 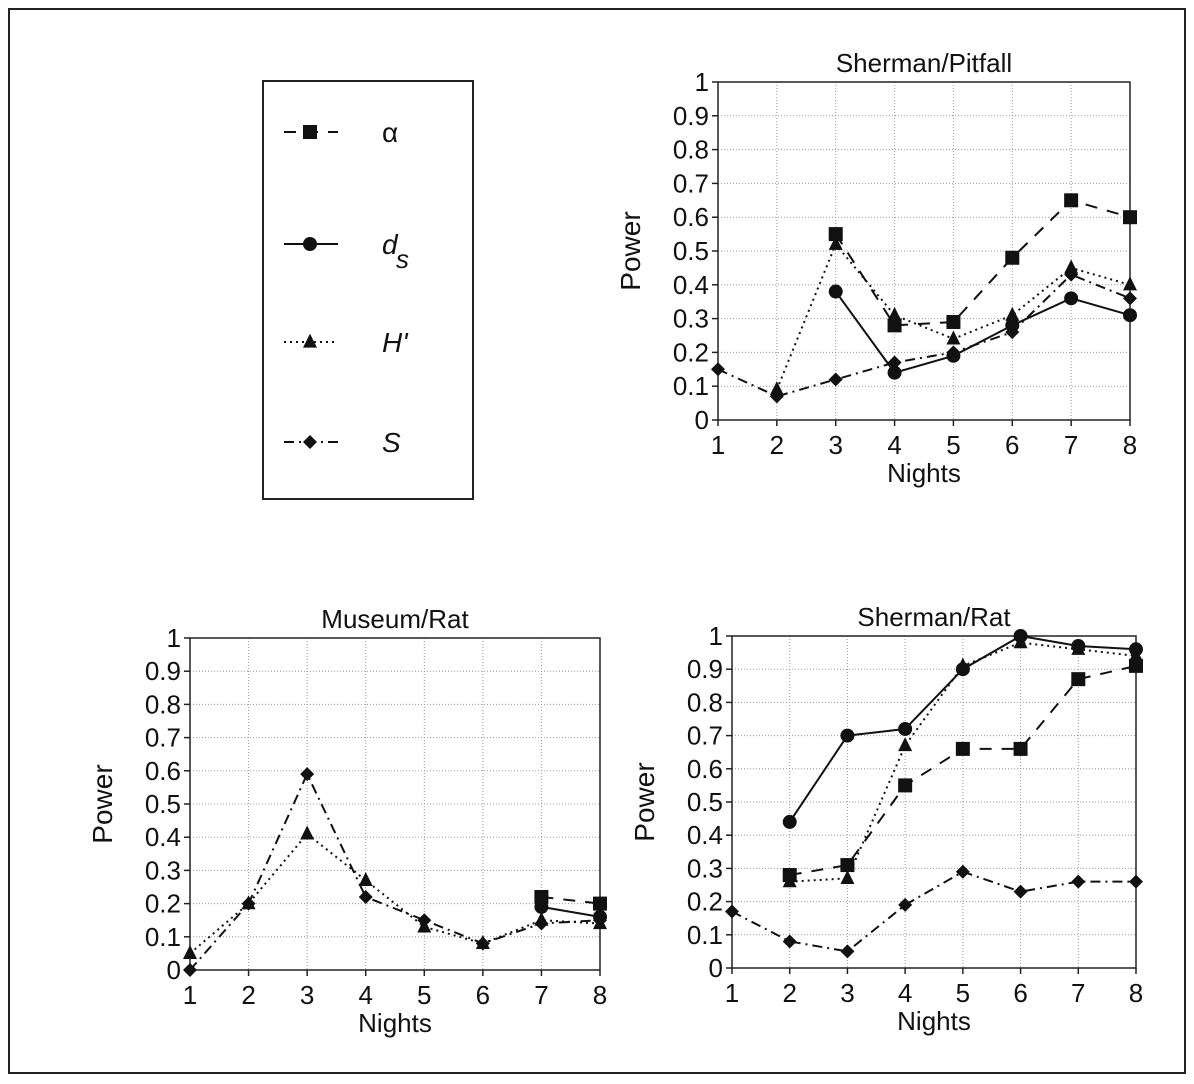 I want to click on x-tick-label: 8, so click(x=600, y=995).